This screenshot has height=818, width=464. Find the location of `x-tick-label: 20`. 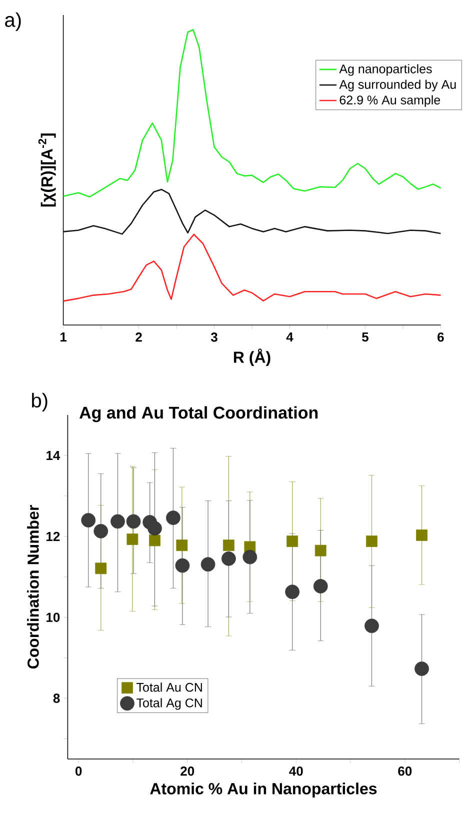

x-tick-label: 20 is located at coordinates (187, 771).